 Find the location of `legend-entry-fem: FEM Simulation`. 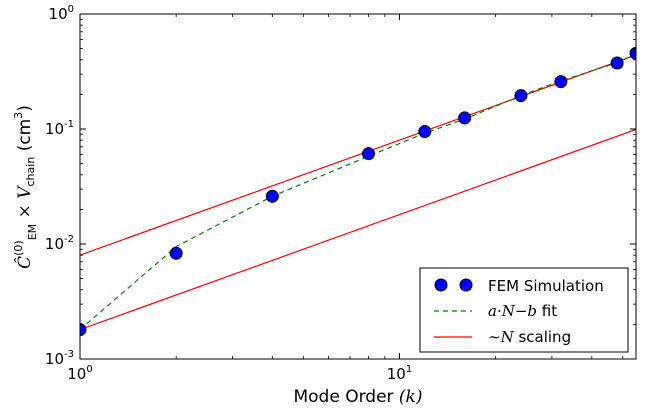

legend-entry-fem: FEM Simulation is located at coordinates (519, 286).